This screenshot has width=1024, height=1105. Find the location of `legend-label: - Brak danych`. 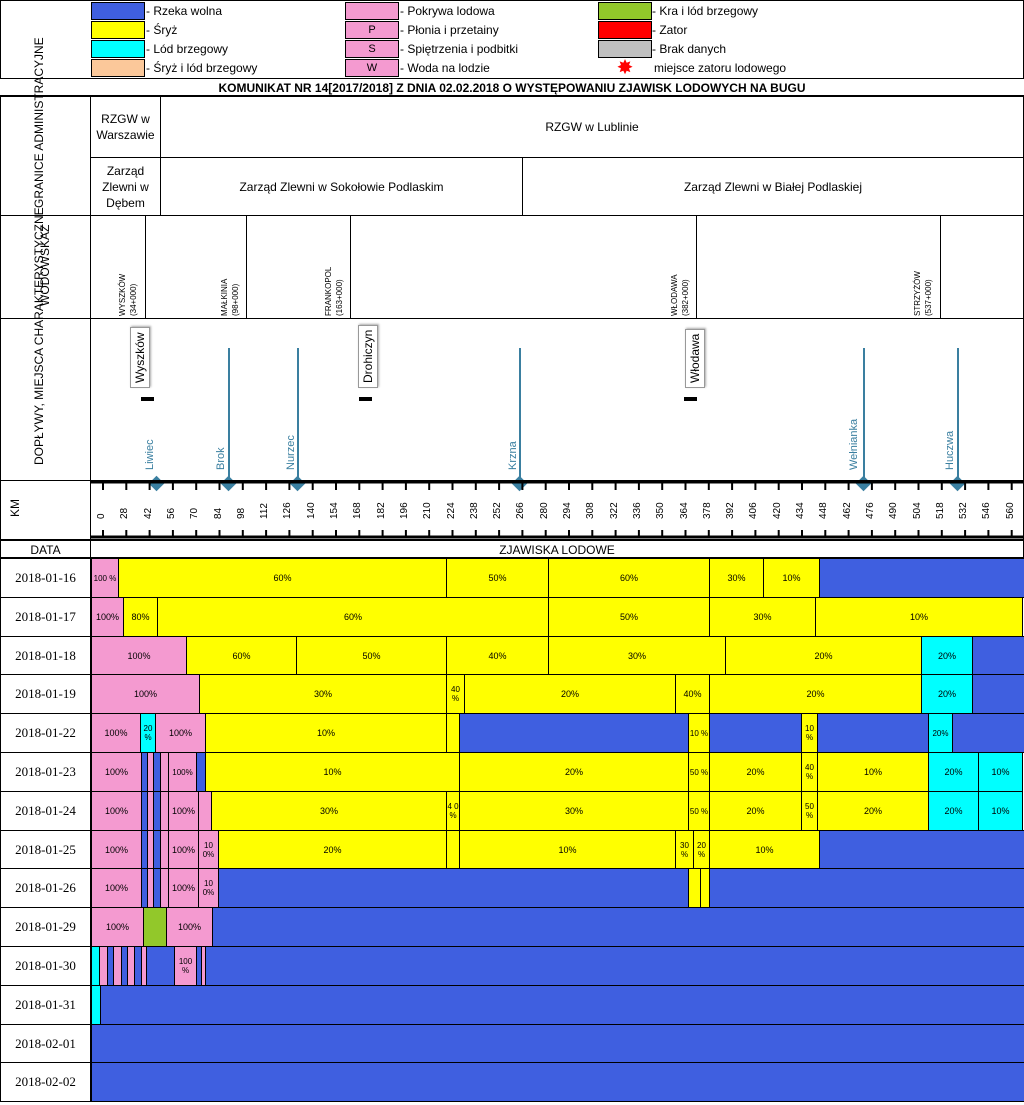

legend-label: - Brak danych is located at coordinates (689, 49).